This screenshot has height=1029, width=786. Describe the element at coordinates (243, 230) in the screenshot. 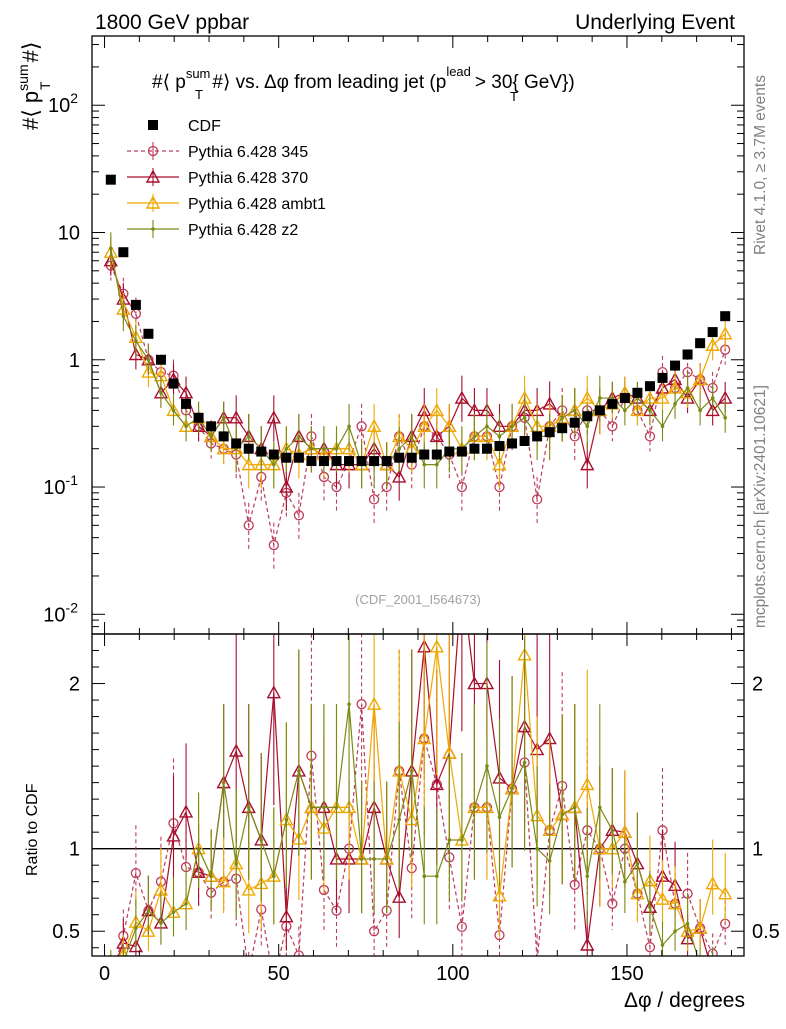

I see `legend-label-4: Pythia 6.428 z2` at that location.